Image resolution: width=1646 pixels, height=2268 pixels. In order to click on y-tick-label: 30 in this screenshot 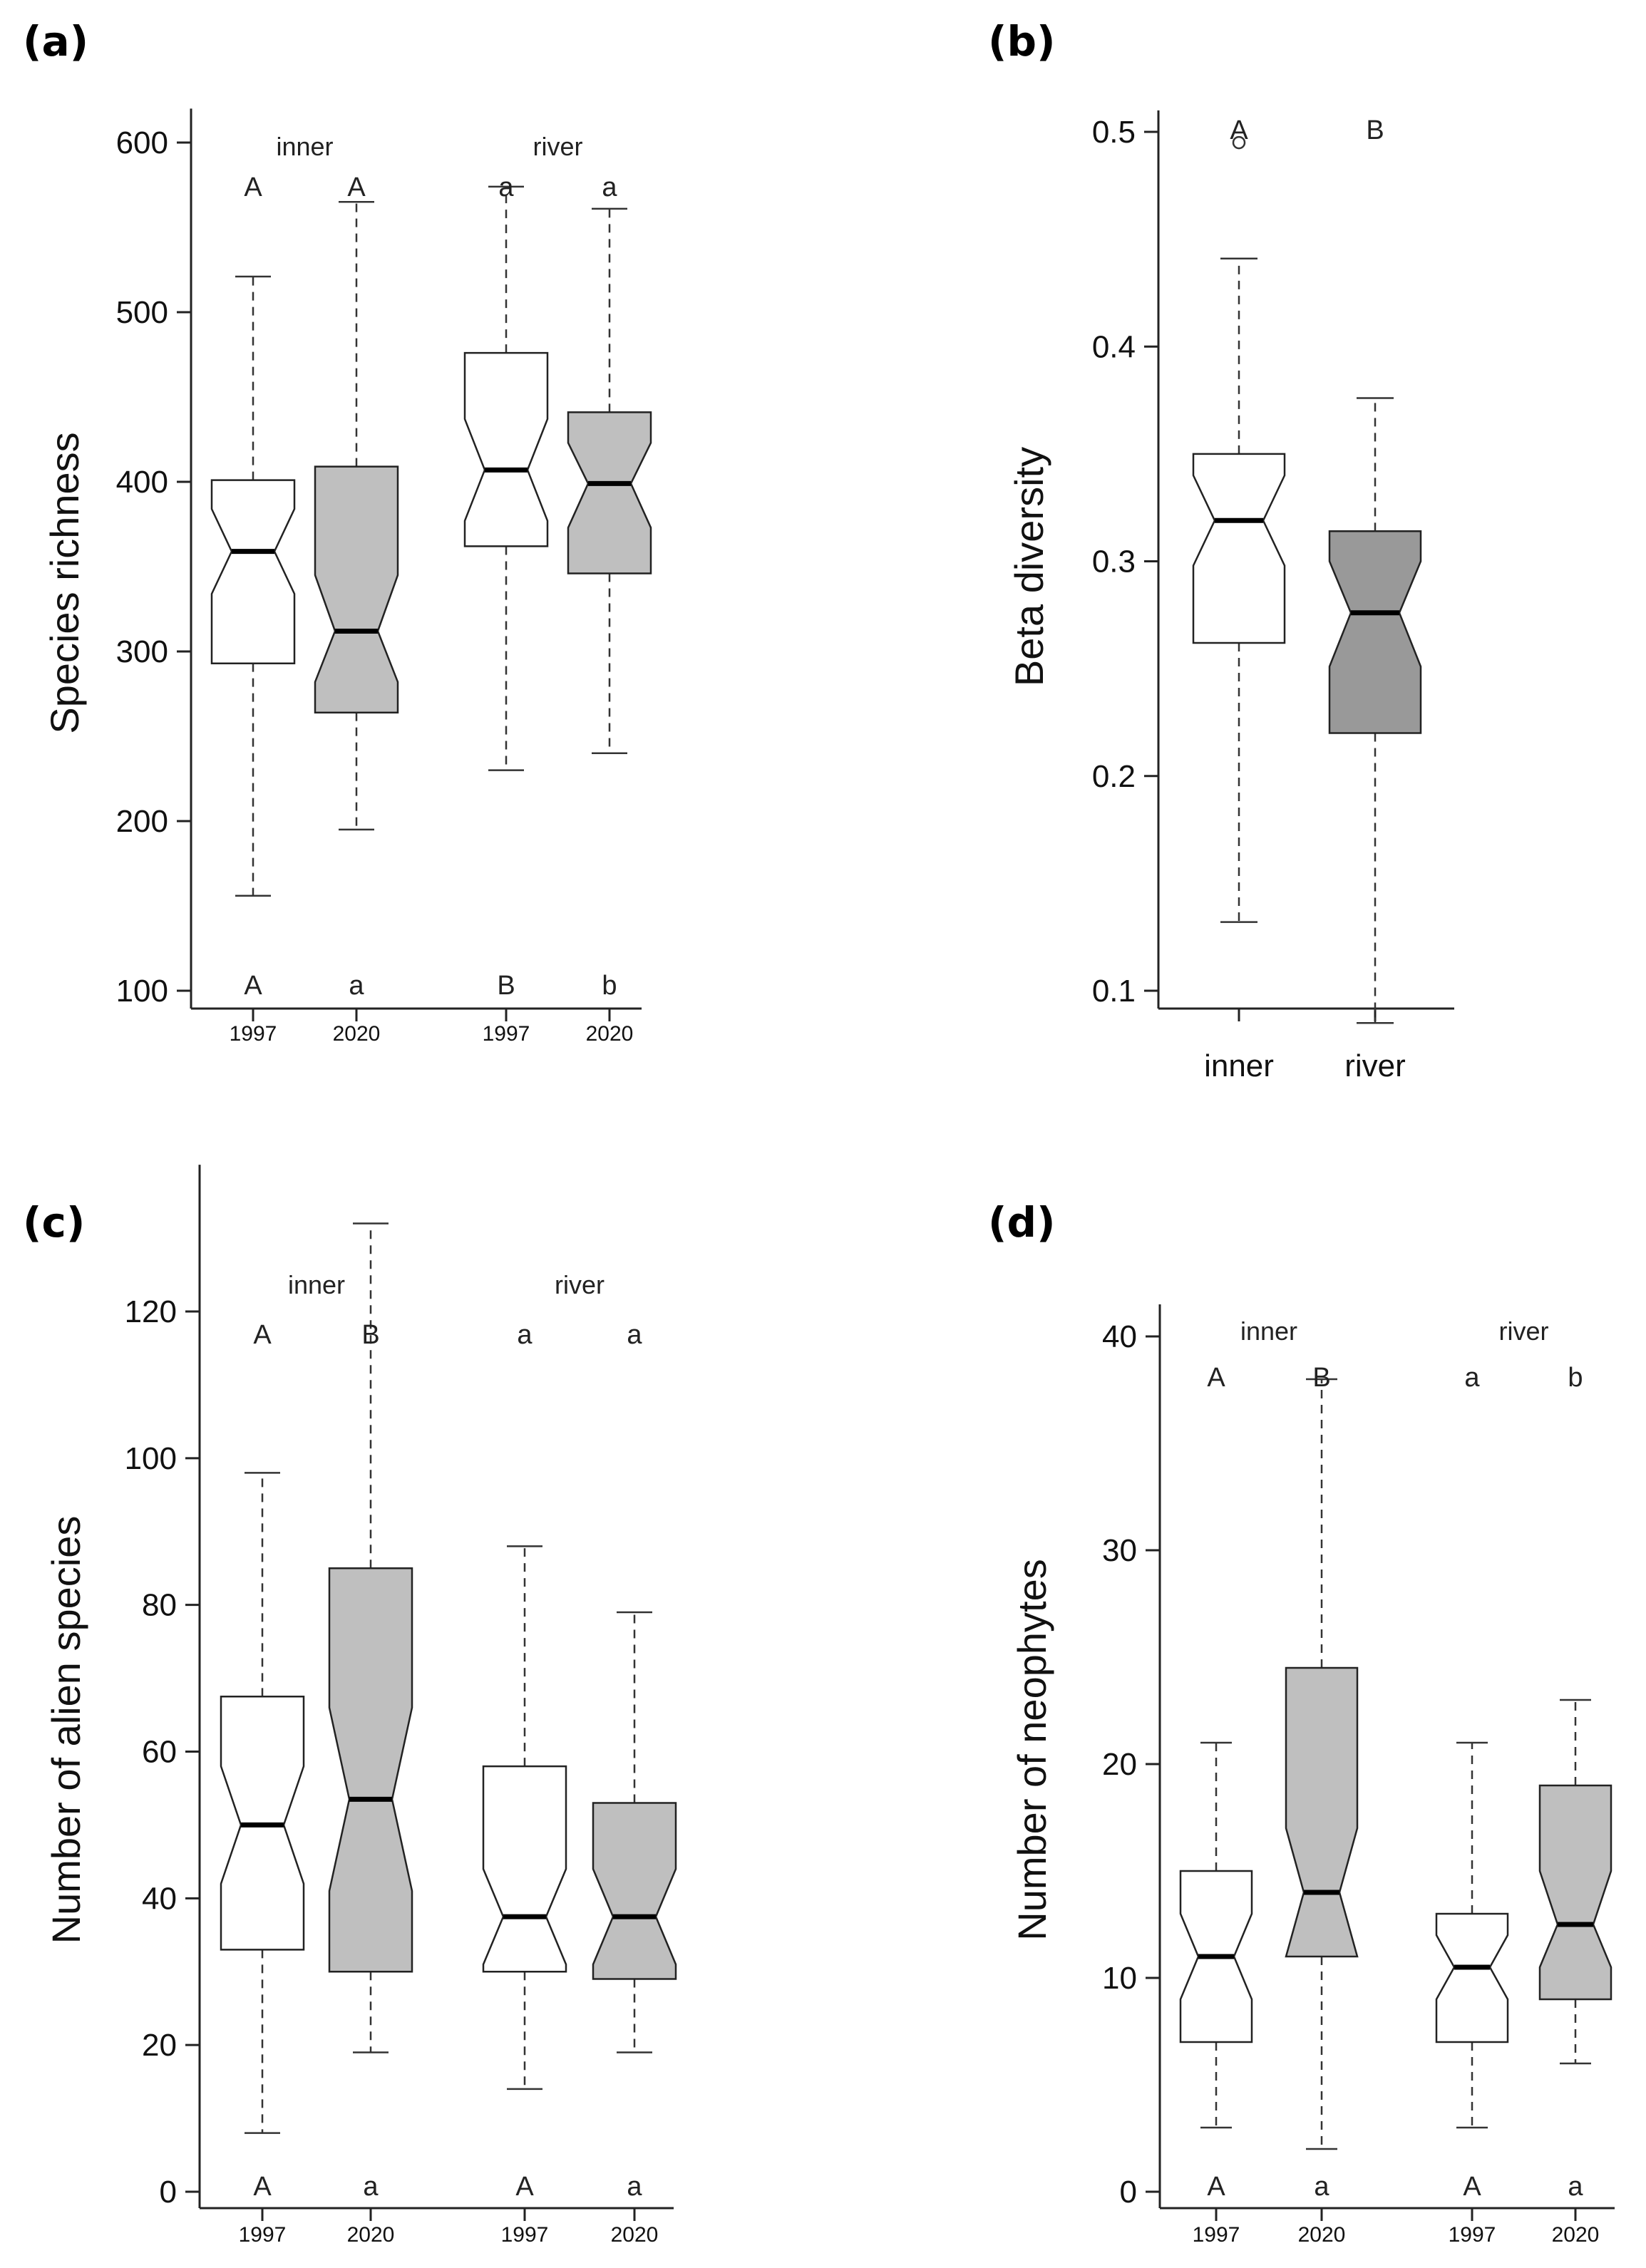, I will do `click(1120, 1550)`.